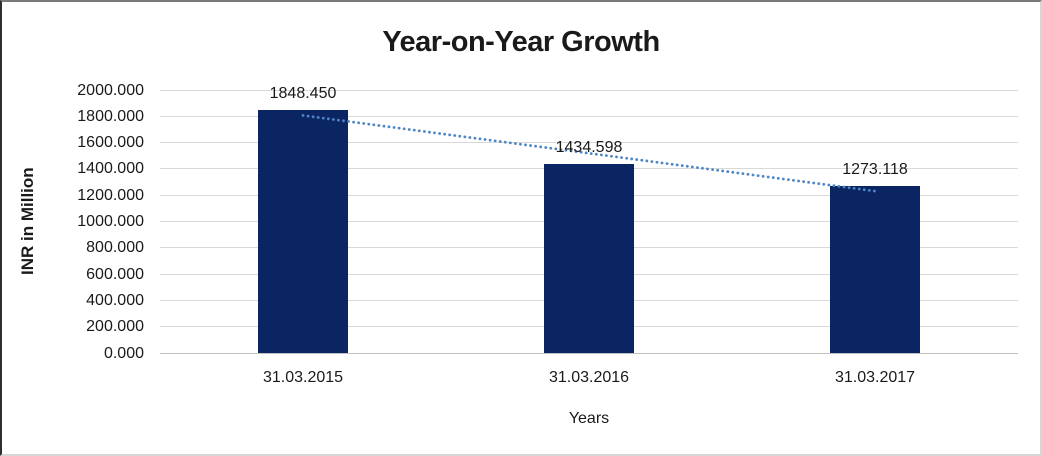  I want to click on y-tick-label: 200.000, so click(115, 327).